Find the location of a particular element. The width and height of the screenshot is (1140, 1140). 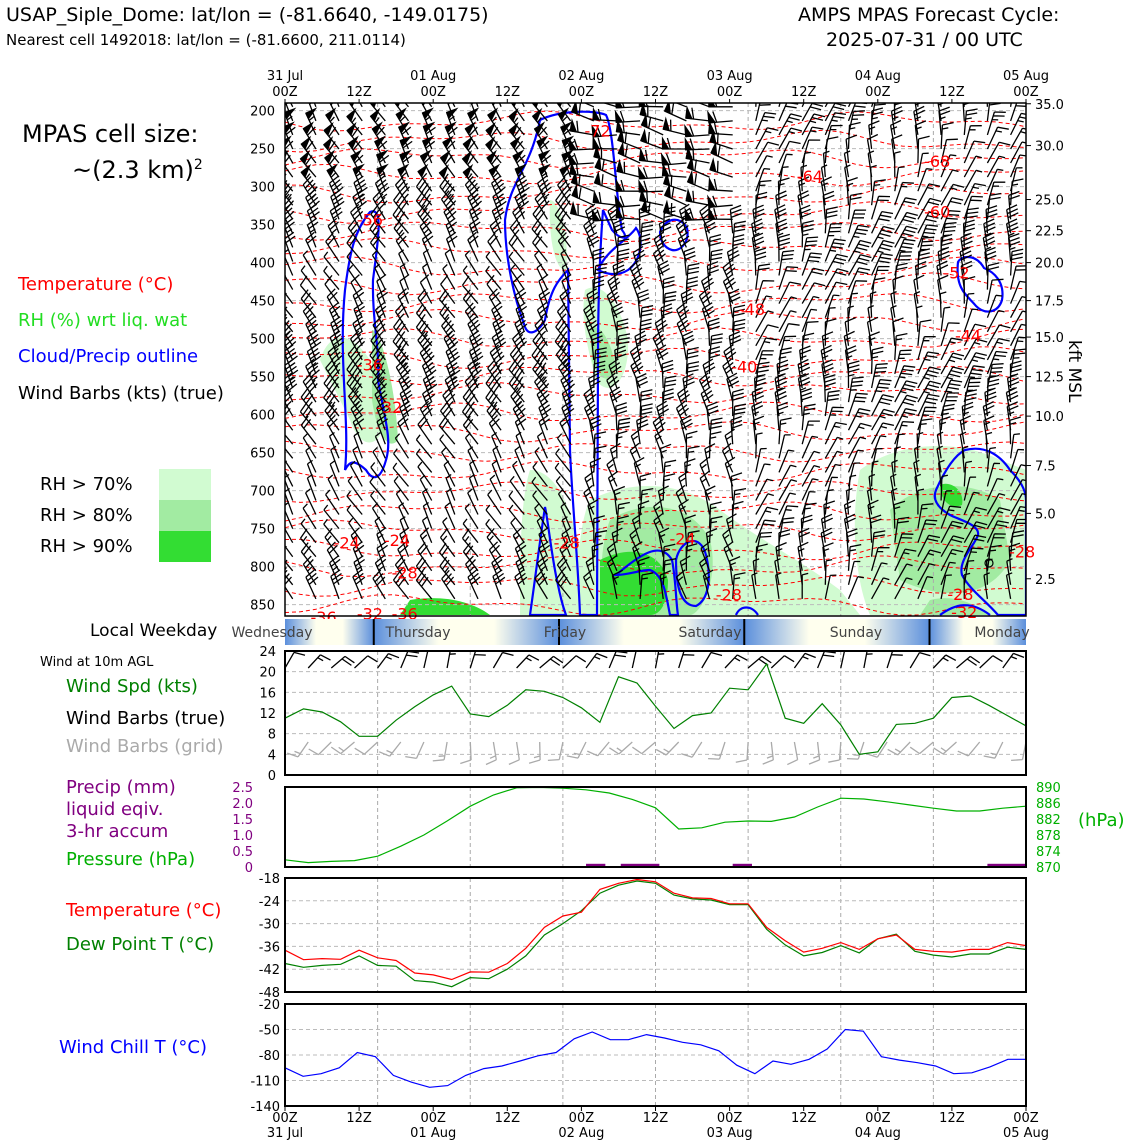

kft-tick-label: 20.0 is located at coordinates (1049, 264).